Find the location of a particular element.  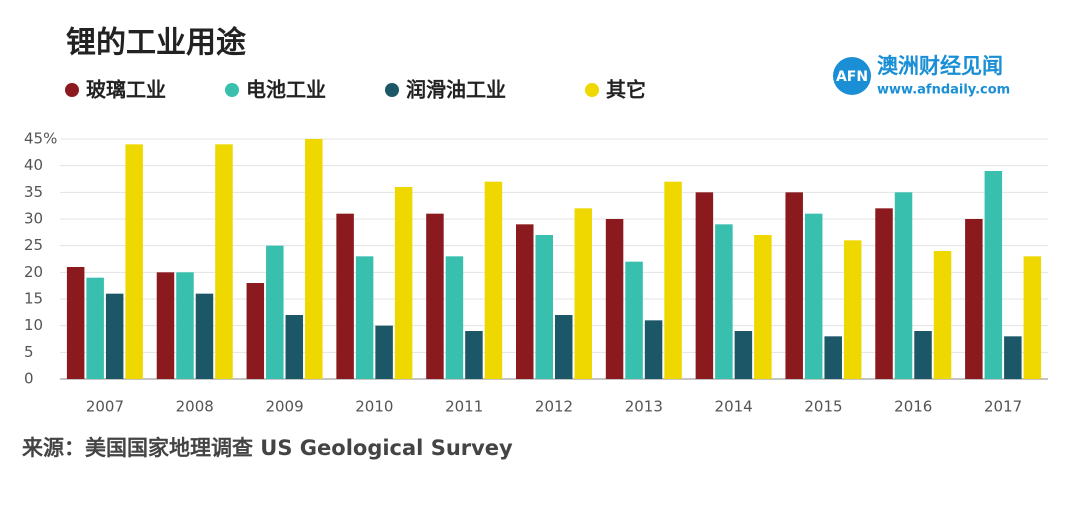

x-tick-label: 2007 is located at coordinates (105, 407).